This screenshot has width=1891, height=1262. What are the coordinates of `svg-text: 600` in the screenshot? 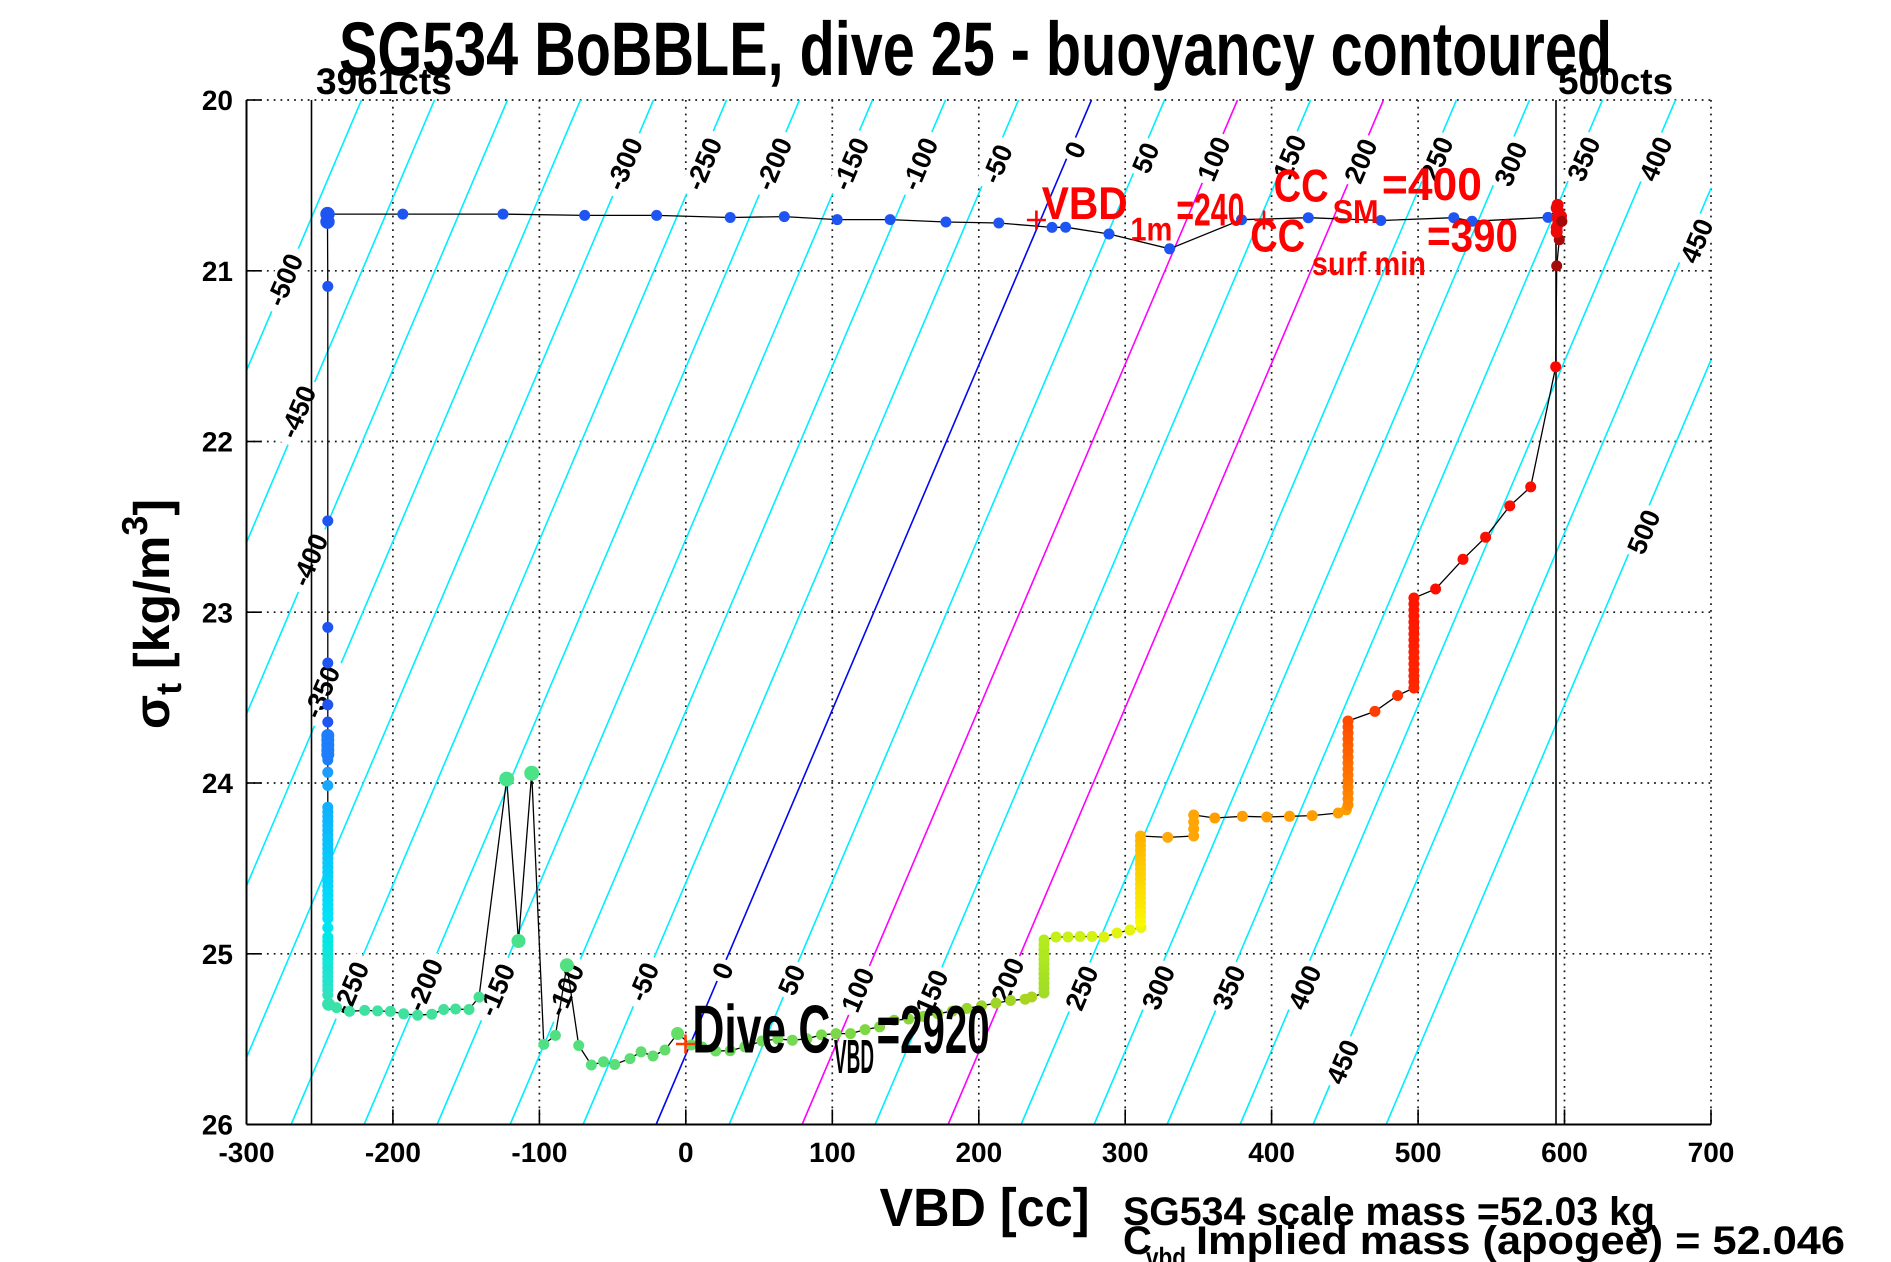 It's located at (1564, 1152).